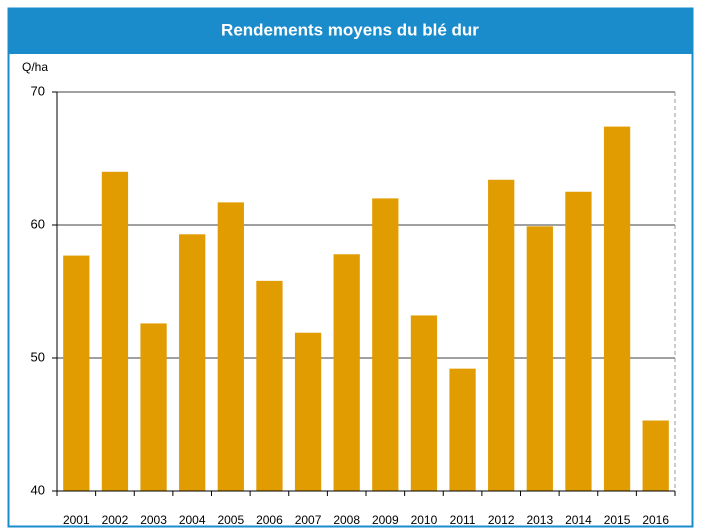 This screenshot has width=701, height=529. What do you see at coordinates (38, 489) in the screenshot?
I see `y-tick-label: 40` at bounding box center [38, 489].